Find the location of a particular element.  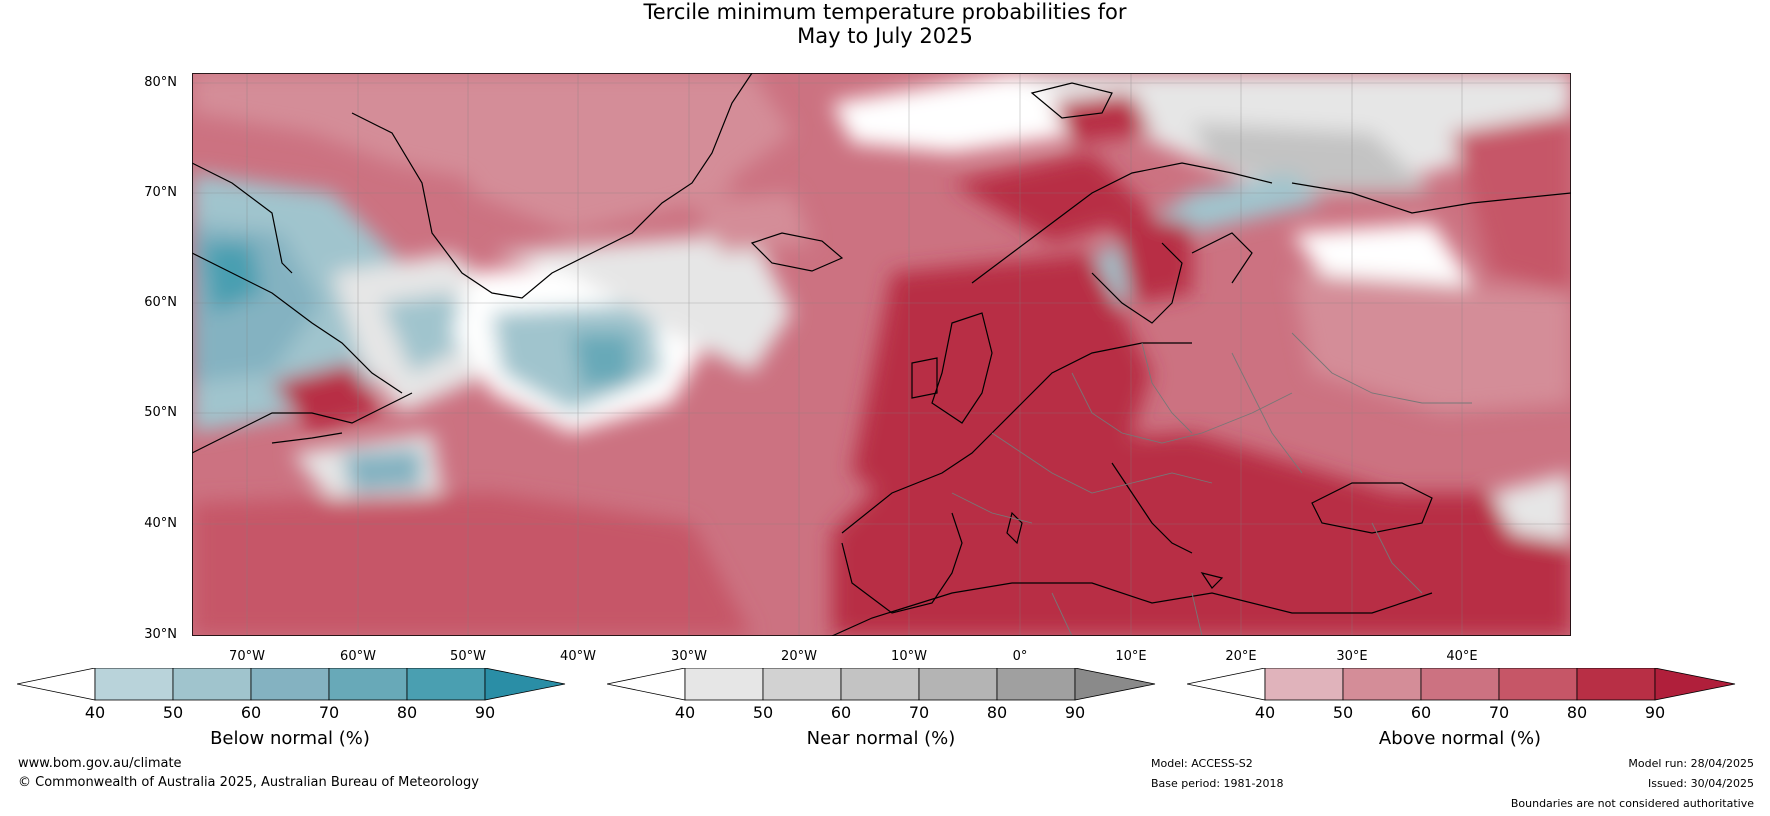

below-tick-80: 80 is located at coordinates (407, 712).